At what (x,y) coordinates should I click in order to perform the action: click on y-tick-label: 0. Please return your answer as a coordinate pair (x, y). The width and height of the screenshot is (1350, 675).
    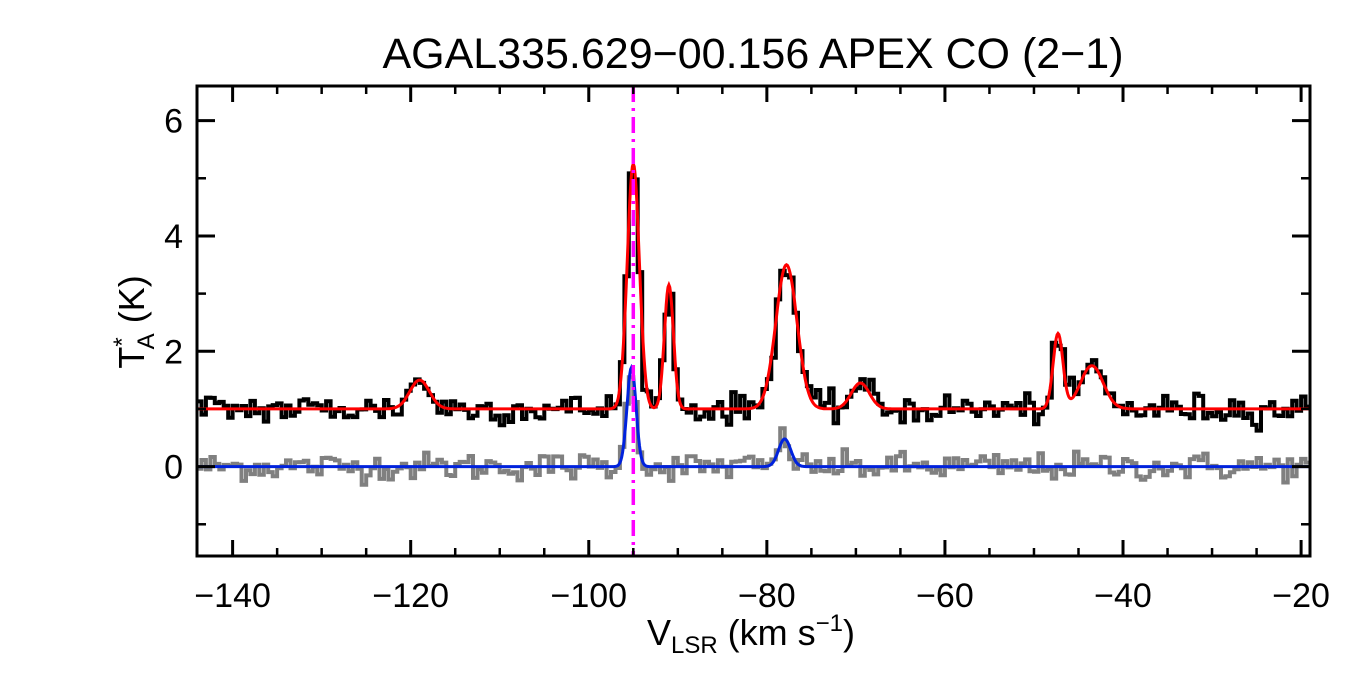
    Looking at the image, I should click on (173, 468).